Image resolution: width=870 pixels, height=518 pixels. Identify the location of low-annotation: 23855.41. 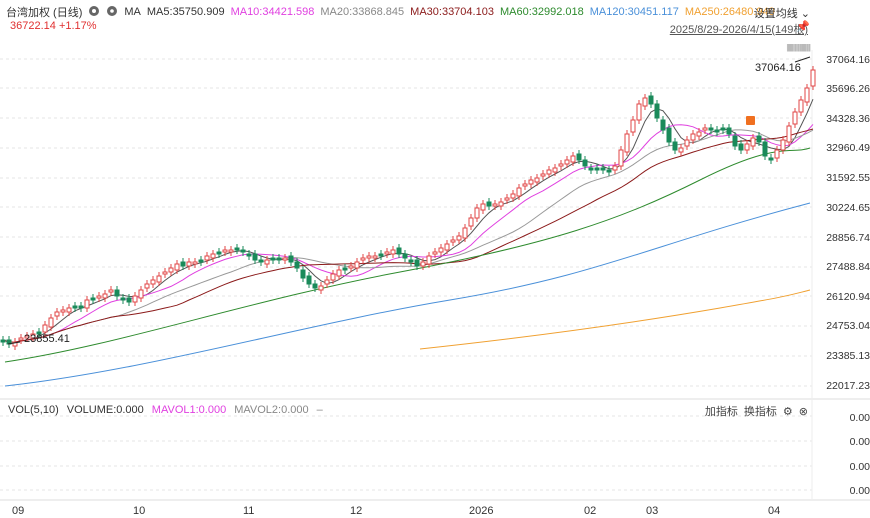
(47, 339).